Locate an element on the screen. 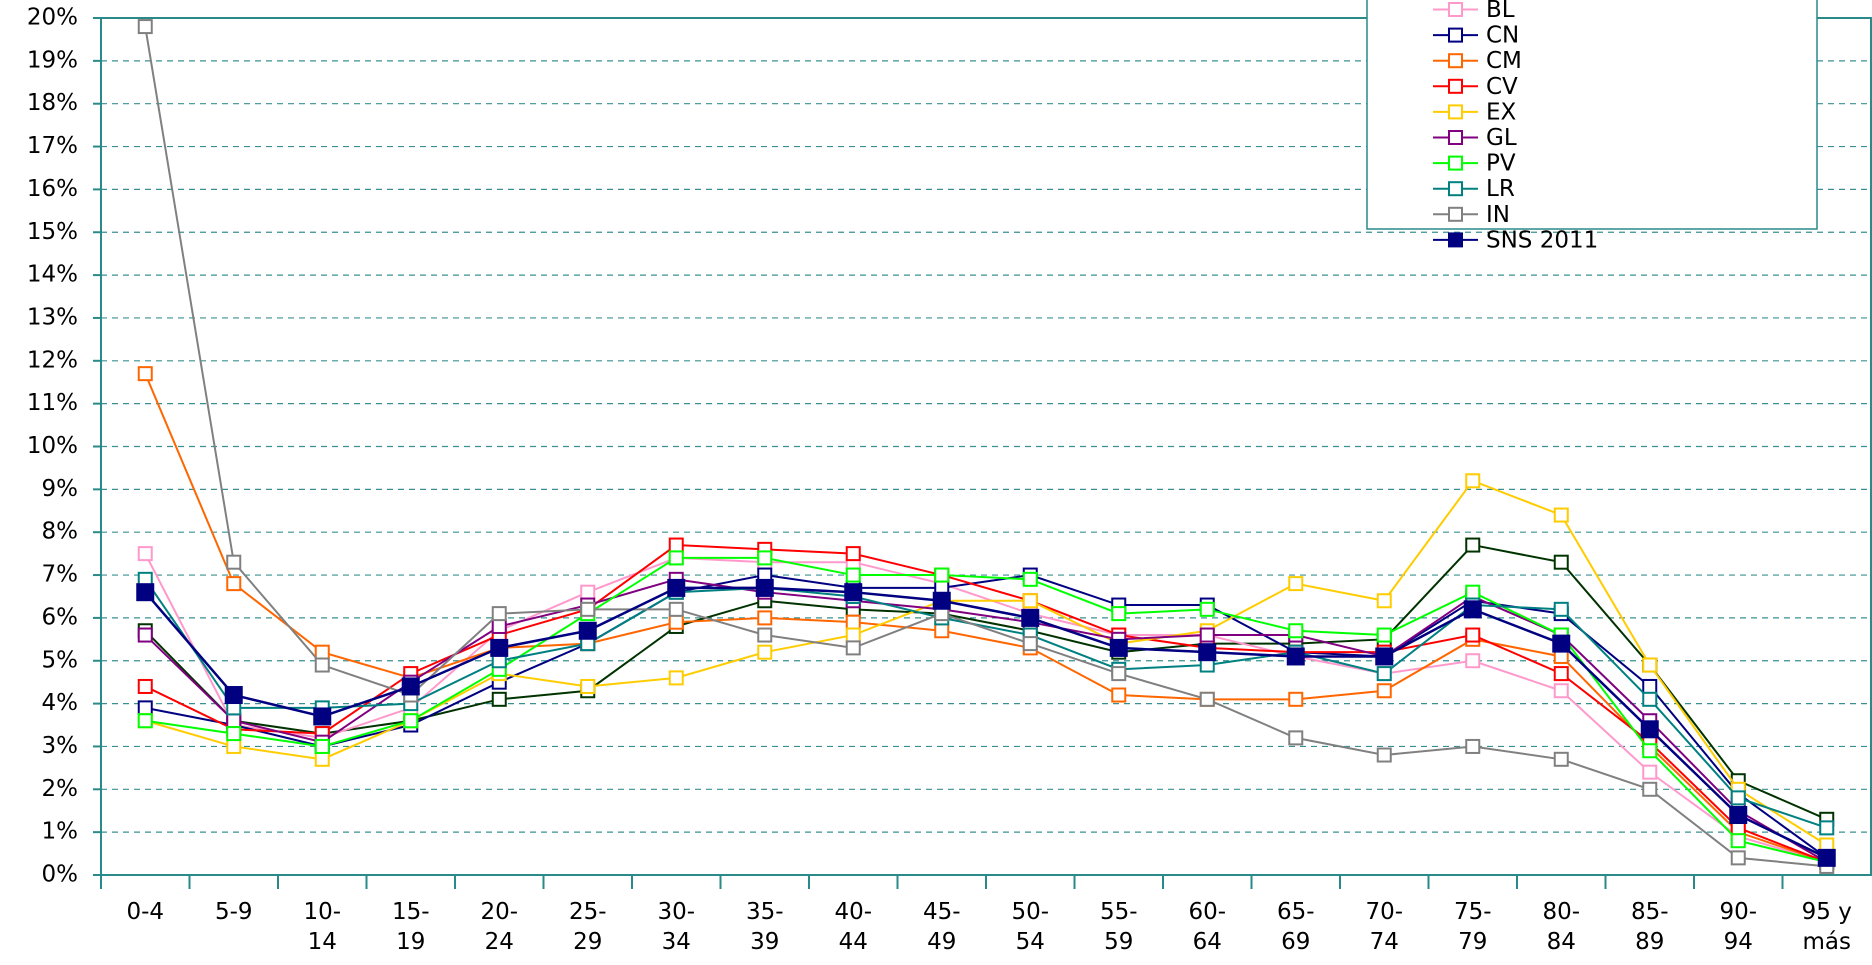  y-tick-label: 13% is located at coordinates (52, 317).